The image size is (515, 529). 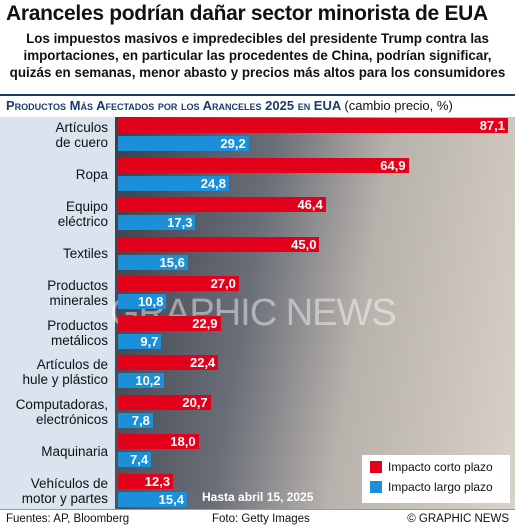 What do you see at coordinates (157, 481) in the screenshot?
I see `value-label: 12,3` at bounding box center [157, 481].